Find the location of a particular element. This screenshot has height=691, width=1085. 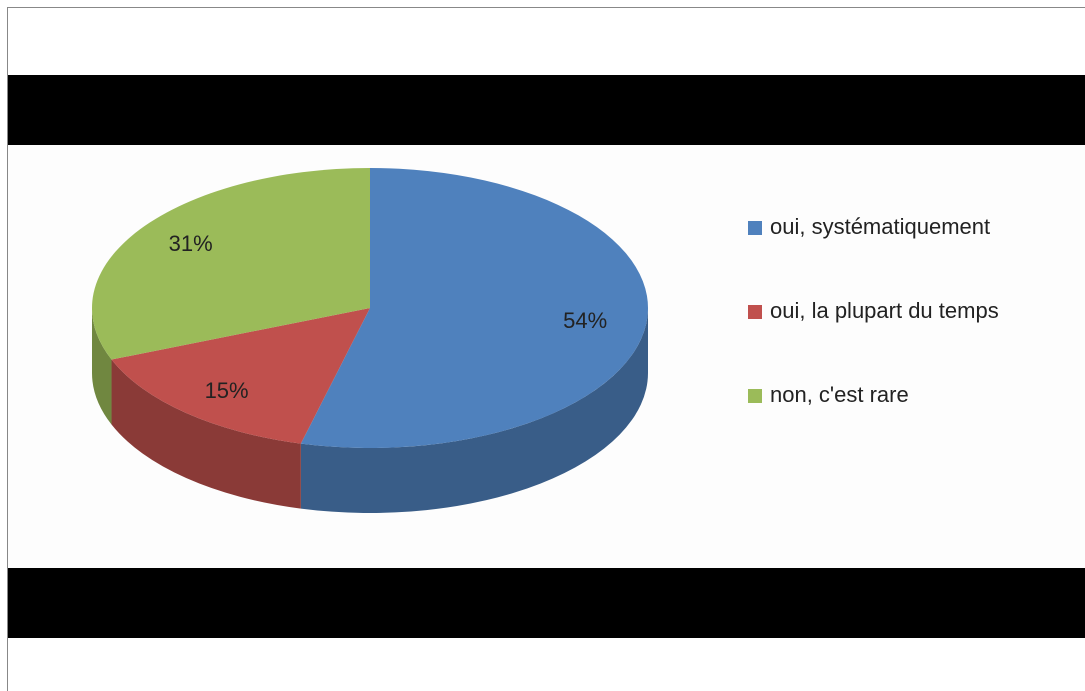

data-label: 54% is located at coordinates (585, 320).